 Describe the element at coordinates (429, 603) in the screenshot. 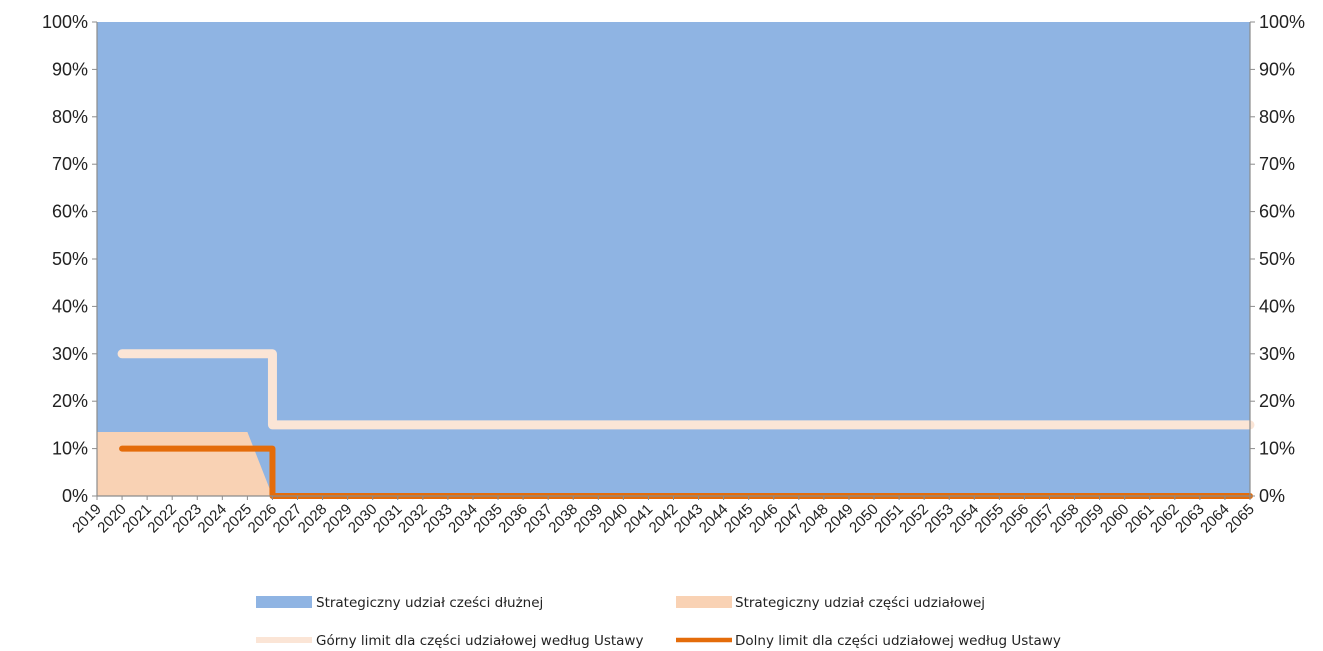

I see `legend-label: Strategiczny udział cześci dłużnej` at that location.